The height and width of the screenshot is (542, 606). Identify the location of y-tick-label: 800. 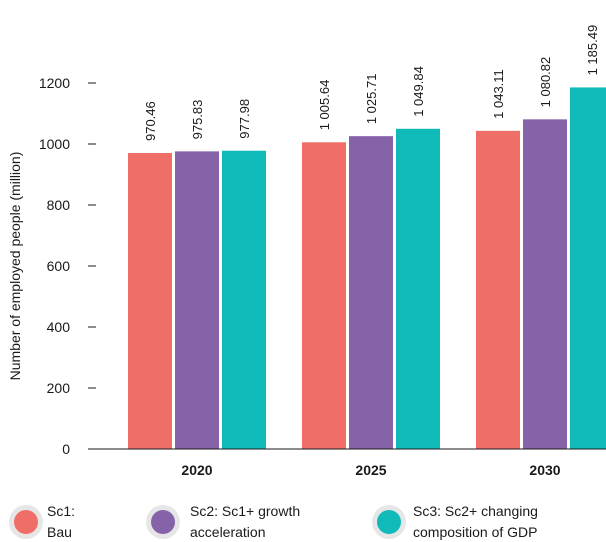
(59, 205).